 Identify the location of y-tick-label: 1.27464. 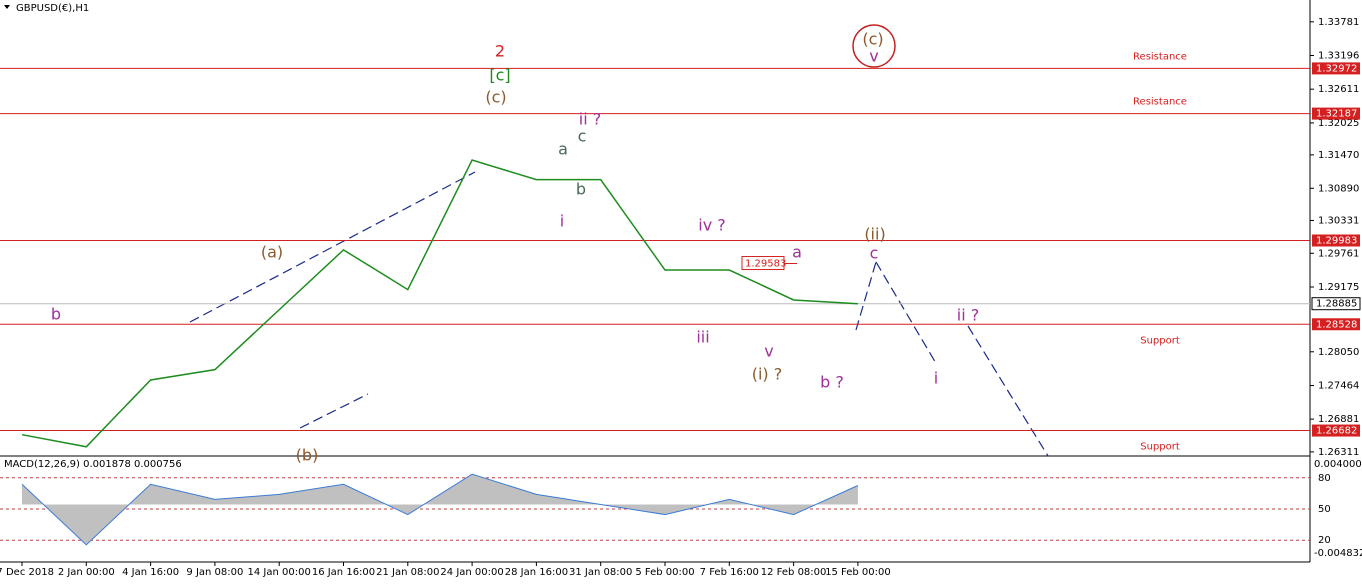
(1338, 386).